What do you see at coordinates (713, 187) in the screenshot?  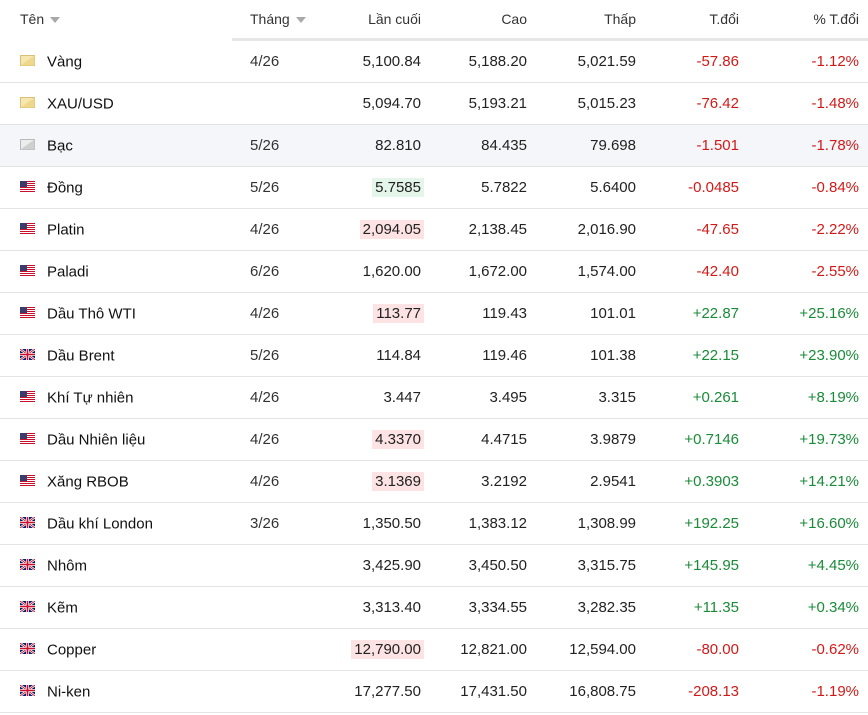 I see `change-value: -0.0485` at bounding box center [713, 187].